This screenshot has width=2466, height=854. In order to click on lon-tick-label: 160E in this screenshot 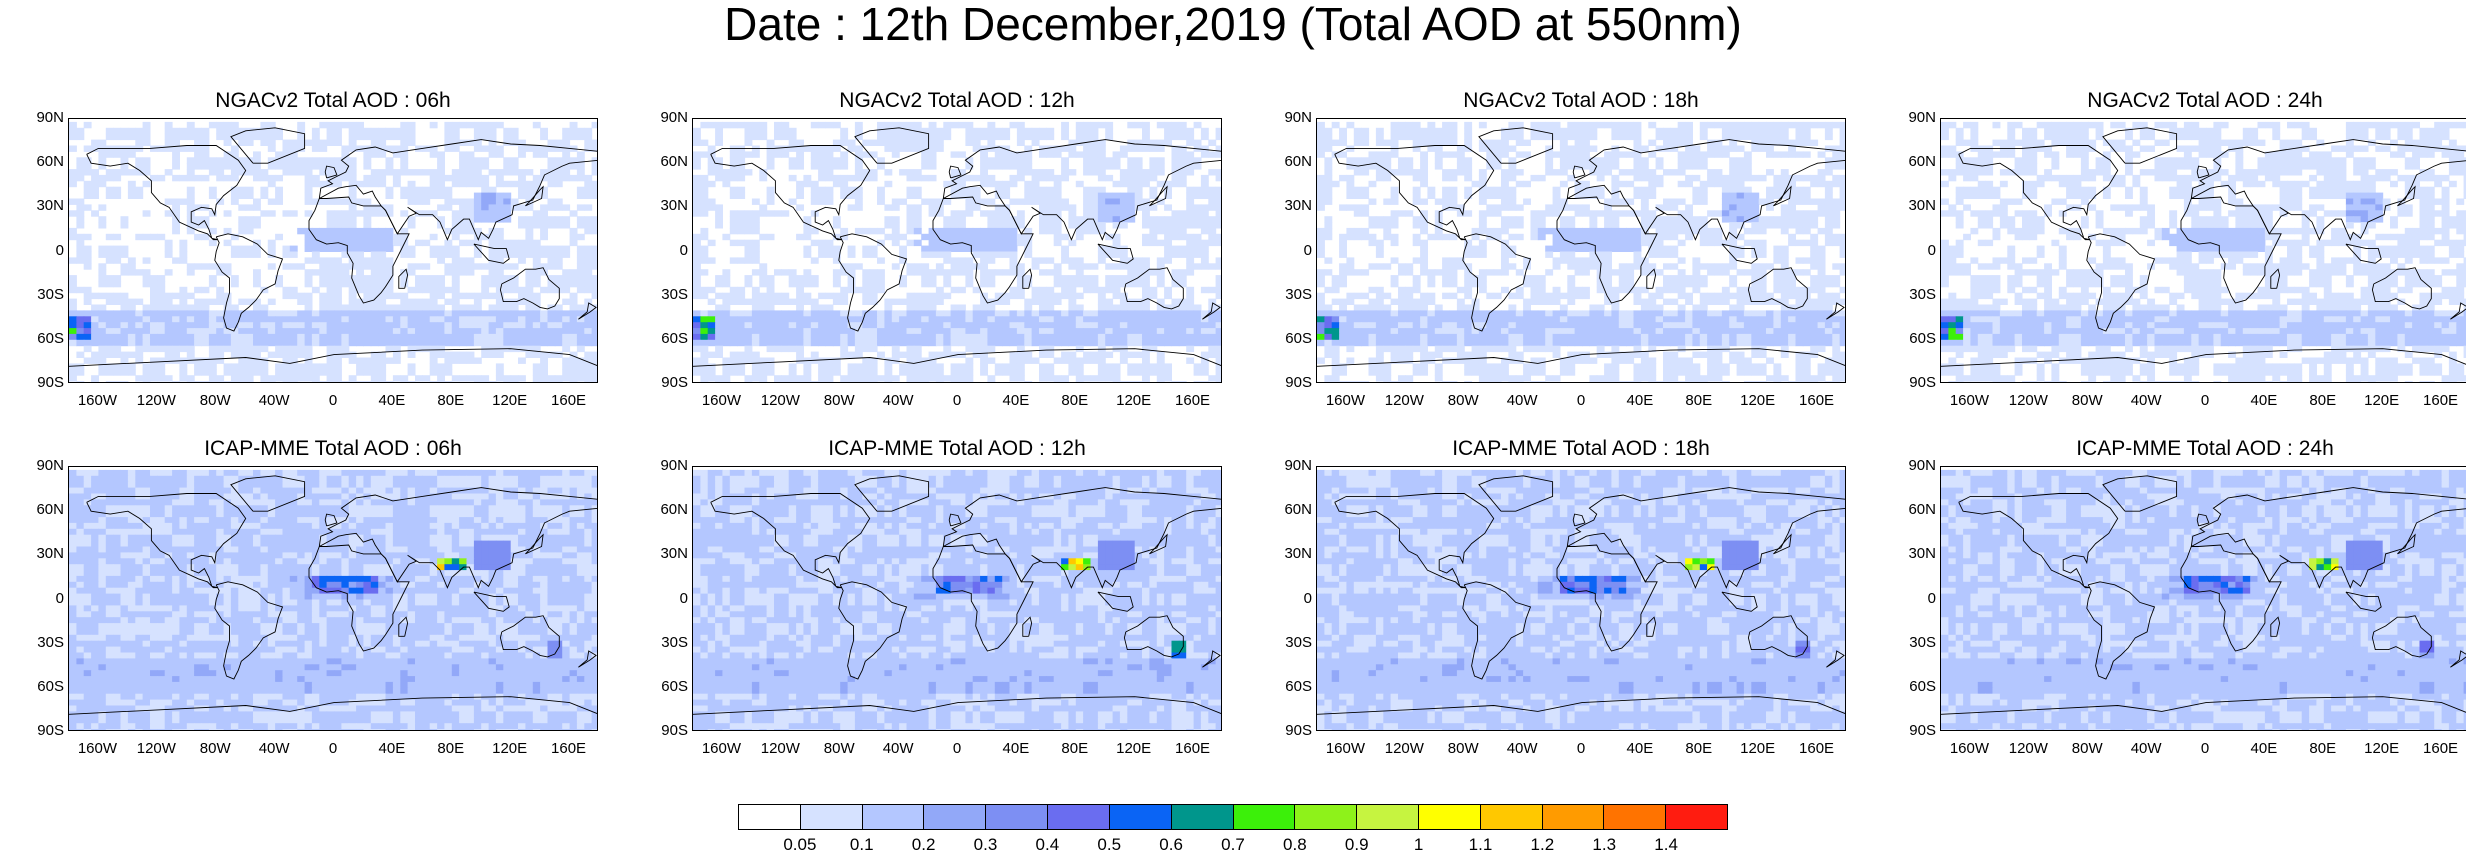, I will do `click(569, 401)`.